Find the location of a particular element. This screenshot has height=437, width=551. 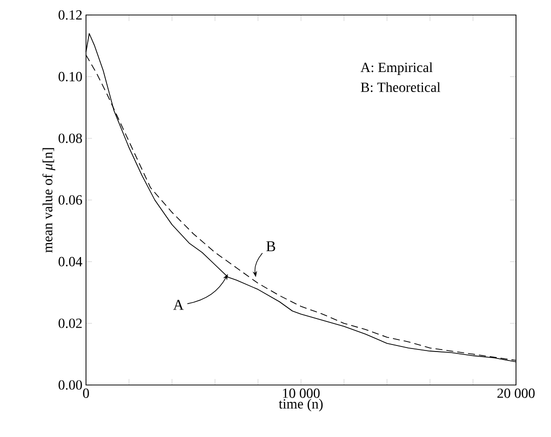

x-tick-label: 0 is located at coordinates (86, 393).